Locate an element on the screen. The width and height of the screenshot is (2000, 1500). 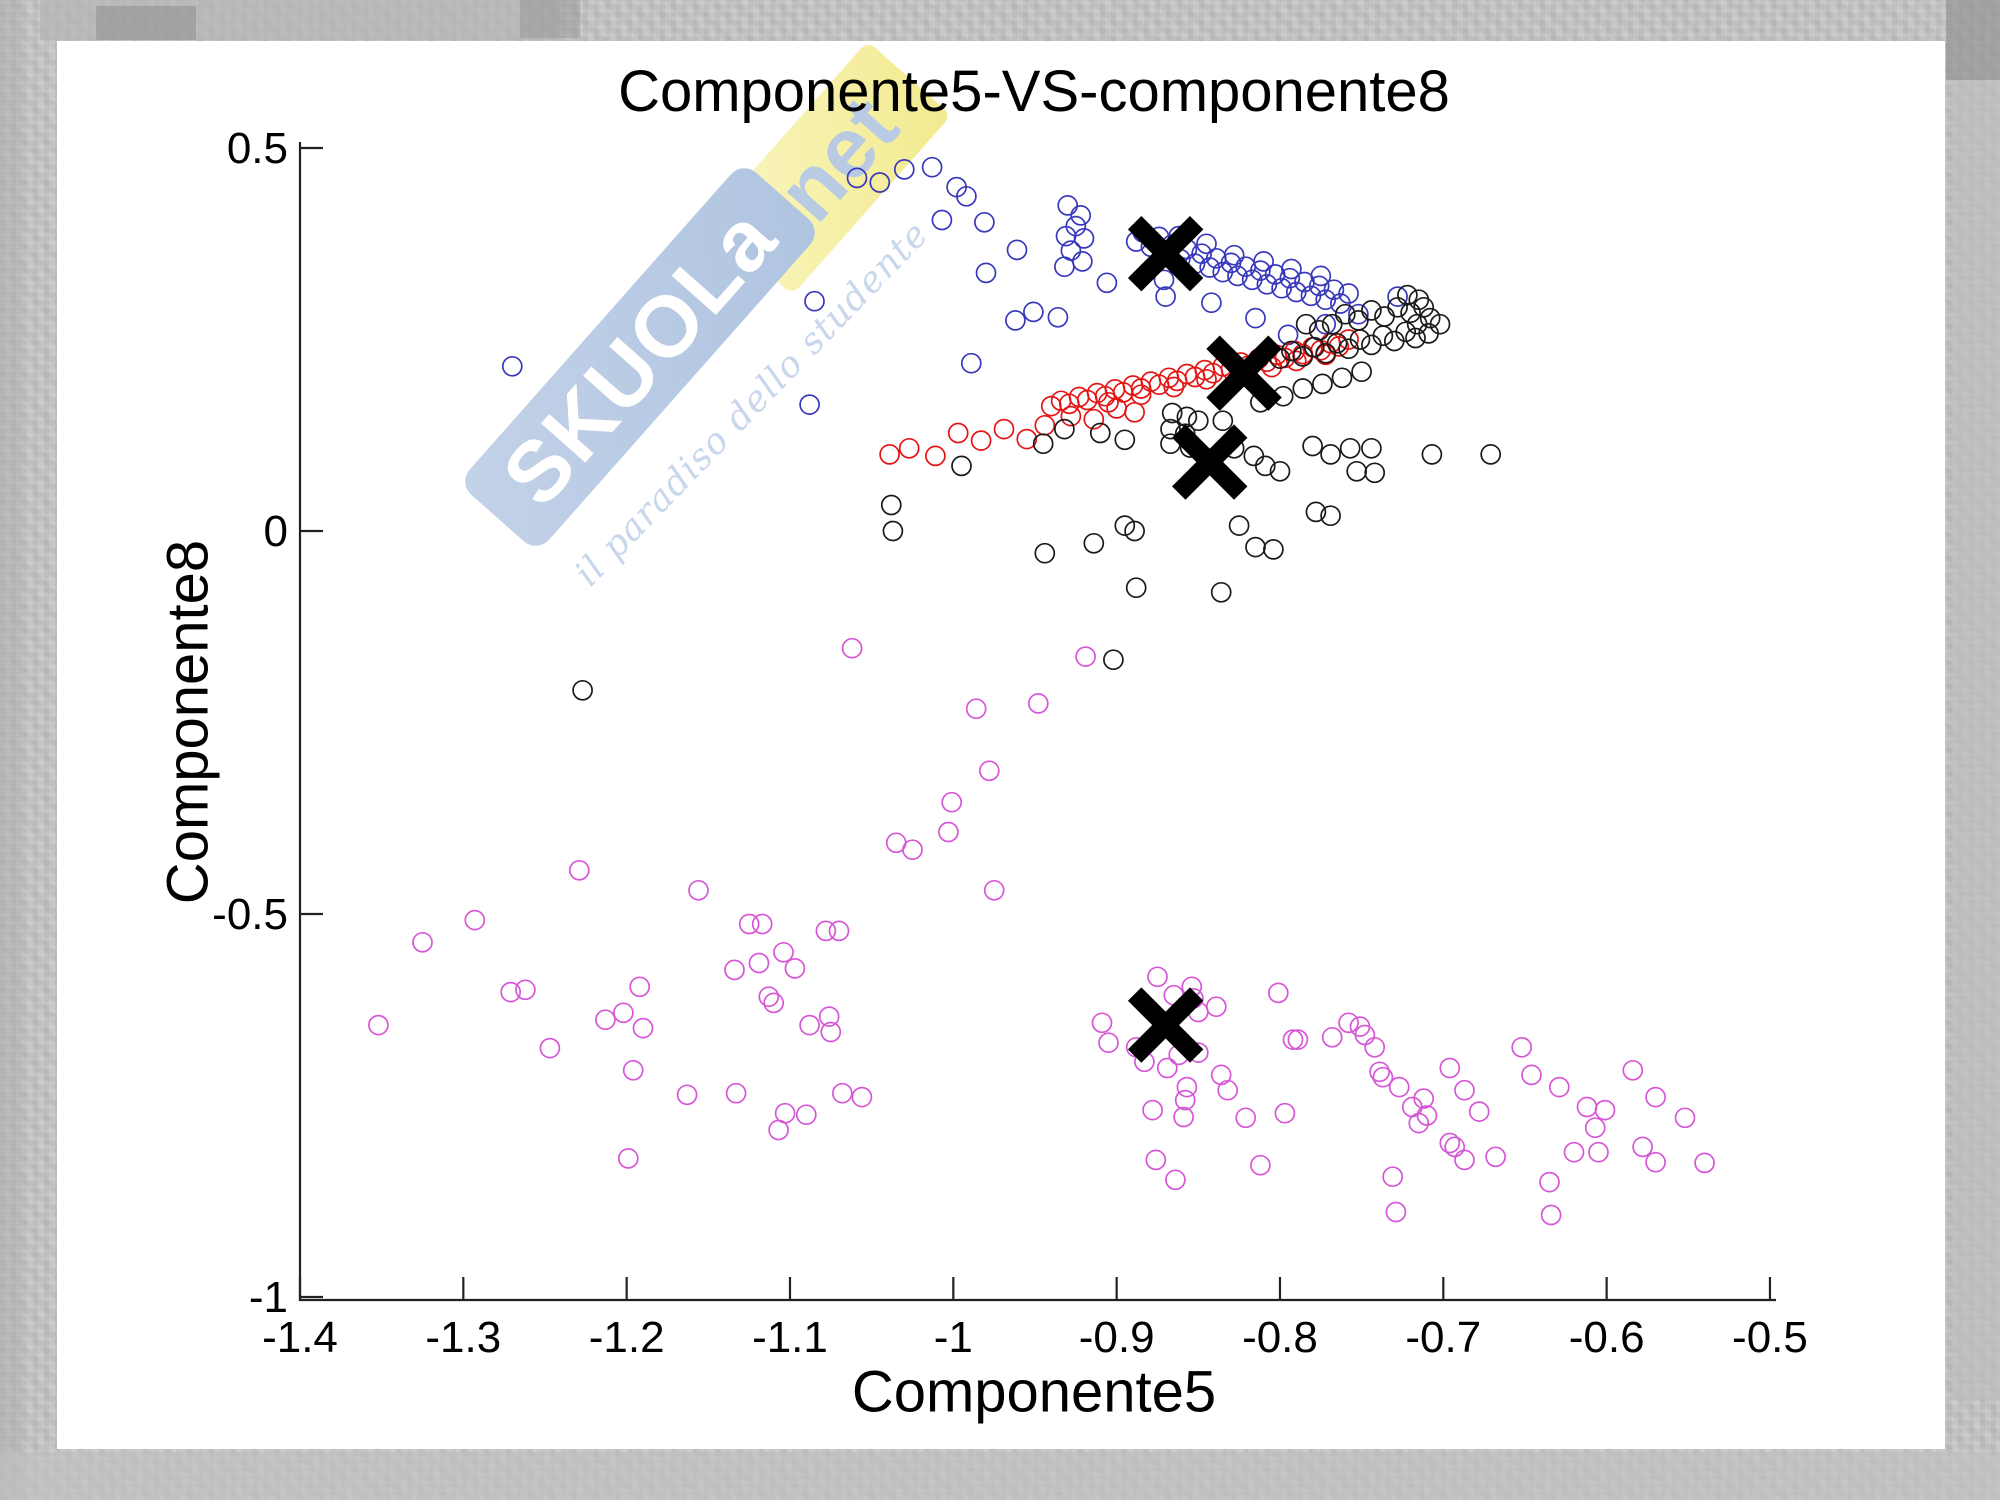
x-tick-label: -1.3 is located at coordinates (463, 1337).